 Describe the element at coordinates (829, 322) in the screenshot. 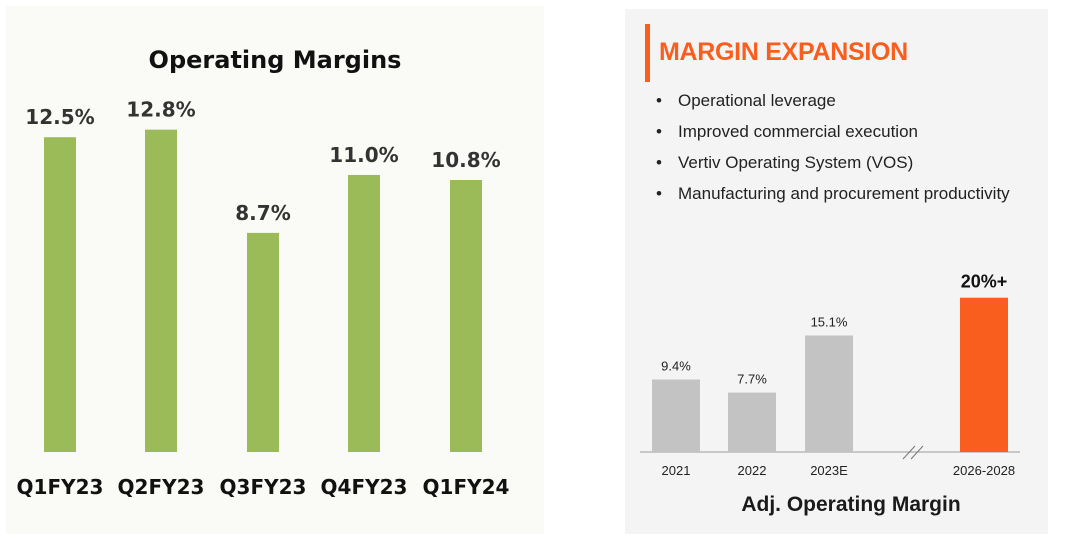

I see `data-label: 15.1%` at that location.